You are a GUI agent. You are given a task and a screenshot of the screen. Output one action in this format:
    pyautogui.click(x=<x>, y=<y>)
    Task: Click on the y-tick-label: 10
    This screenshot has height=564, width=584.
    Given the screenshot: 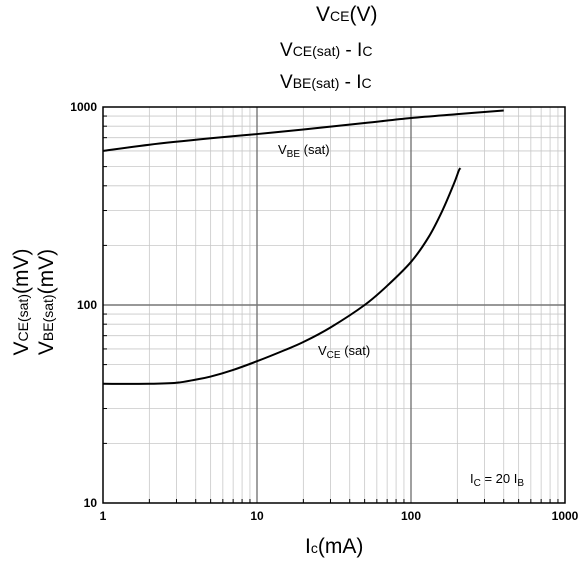 What is the action you would take?
    pyautogui.click(x=91, y=503)
    